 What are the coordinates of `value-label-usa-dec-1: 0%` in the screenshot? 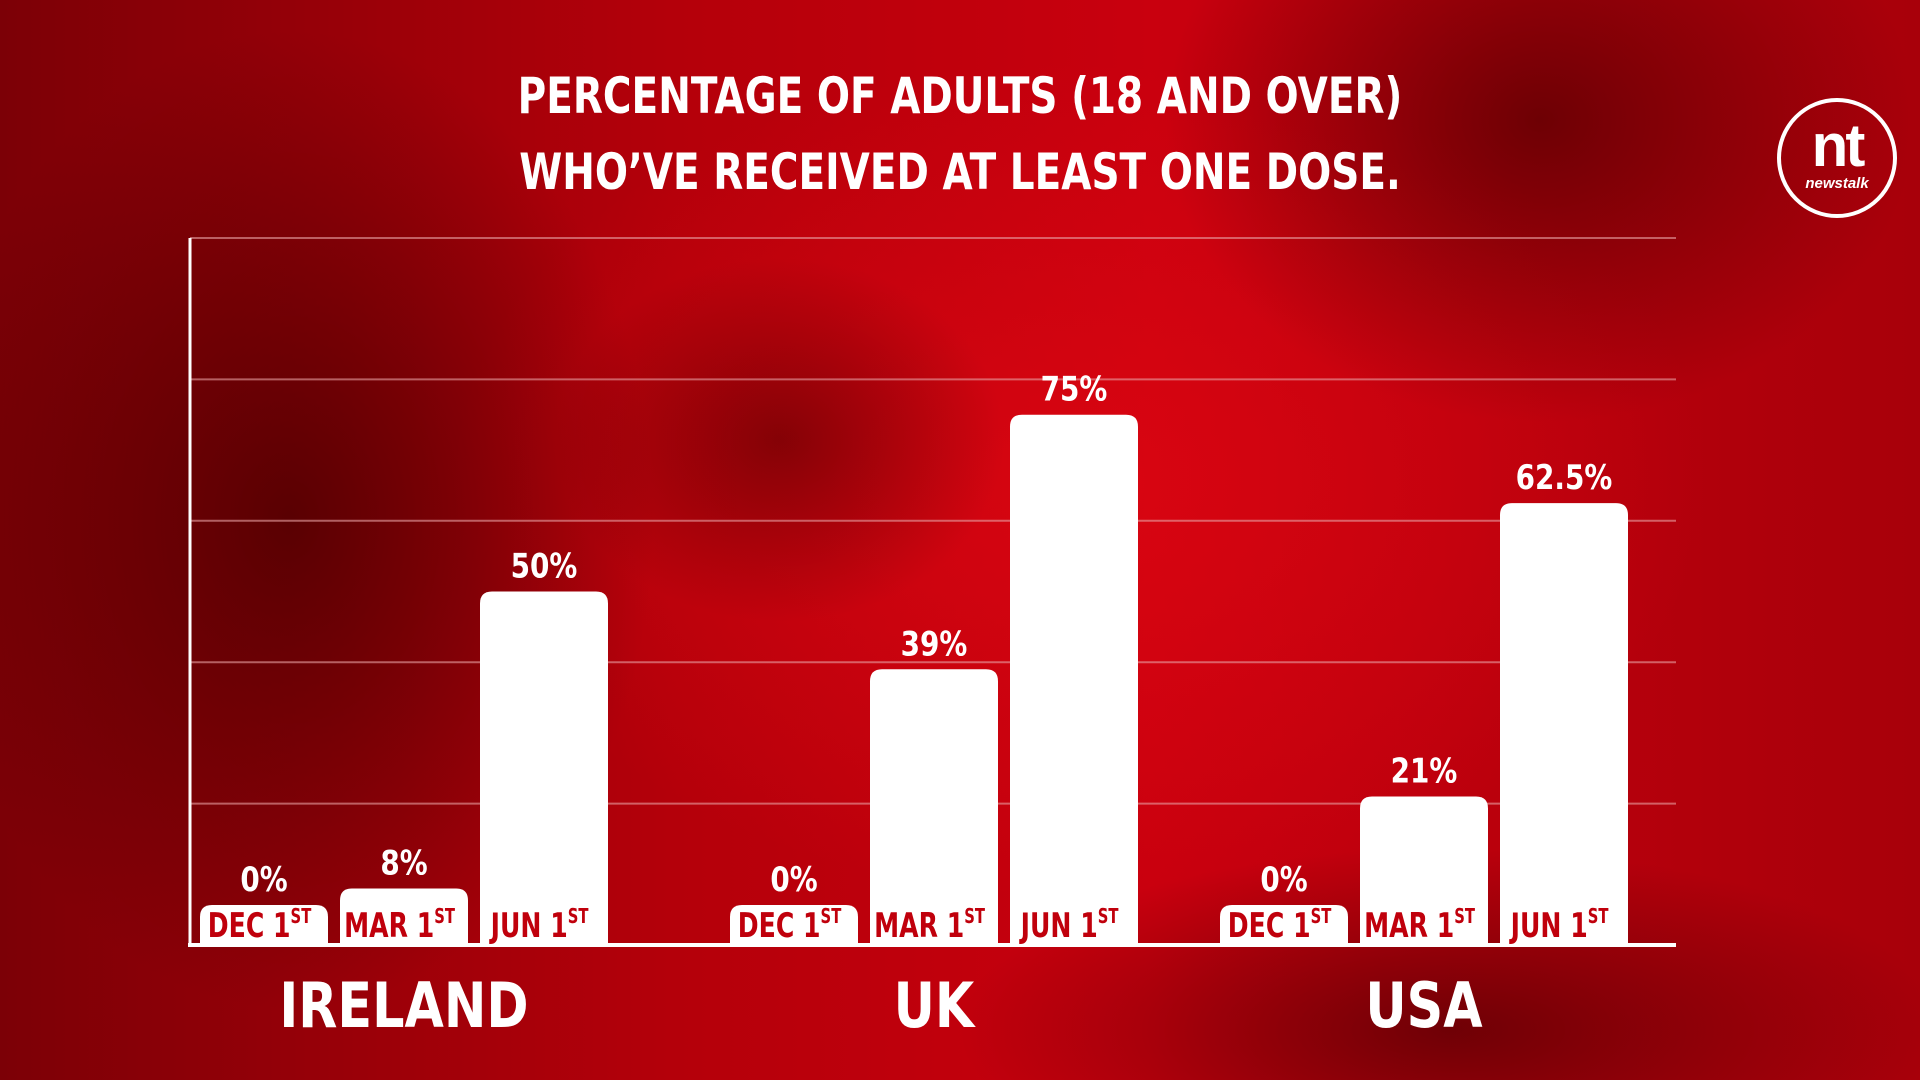 It's located at (1283, 879).